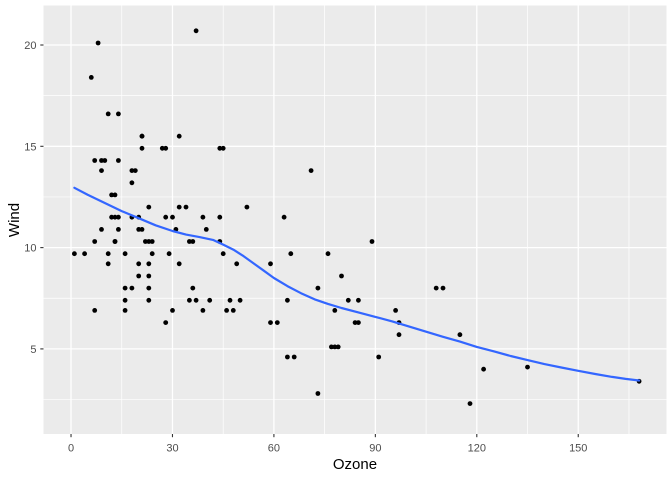  What do you see at coordinates (30, 46) in the screenshot?
I see `y-tick-label: 20` at bounding box center [30, 46].